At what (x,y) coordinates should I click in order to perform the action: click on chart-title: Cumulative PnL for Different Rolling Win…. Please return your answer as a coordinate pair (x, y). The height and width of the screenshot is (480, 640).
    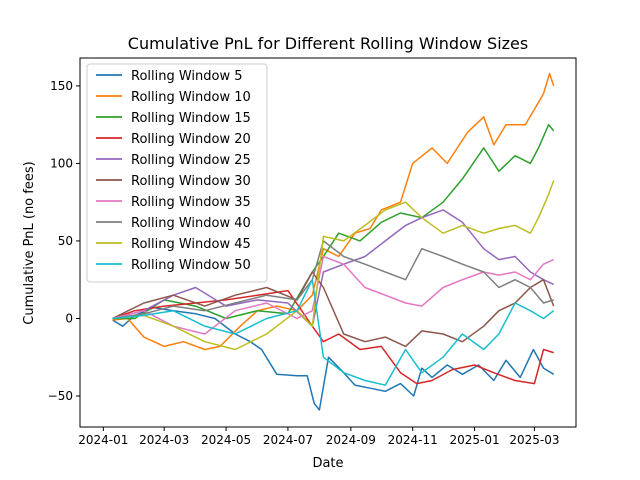
    Looking at the image, I should click on (328, 43).